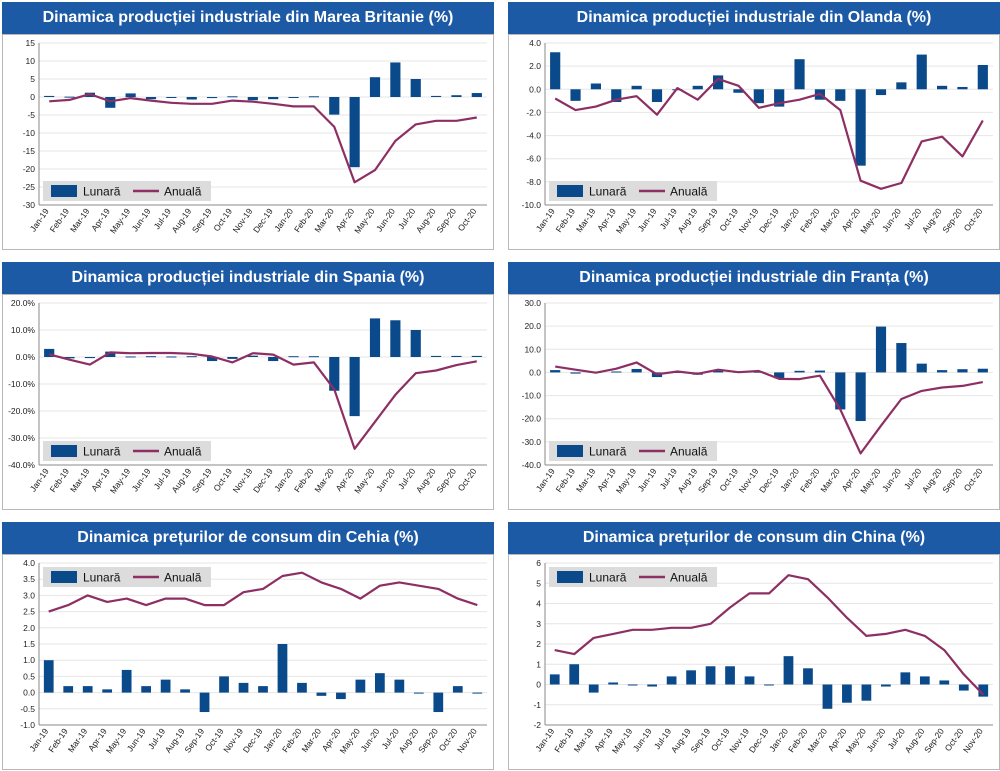  I want to click on x-tick-label: Nov-20, so click(973, 740).